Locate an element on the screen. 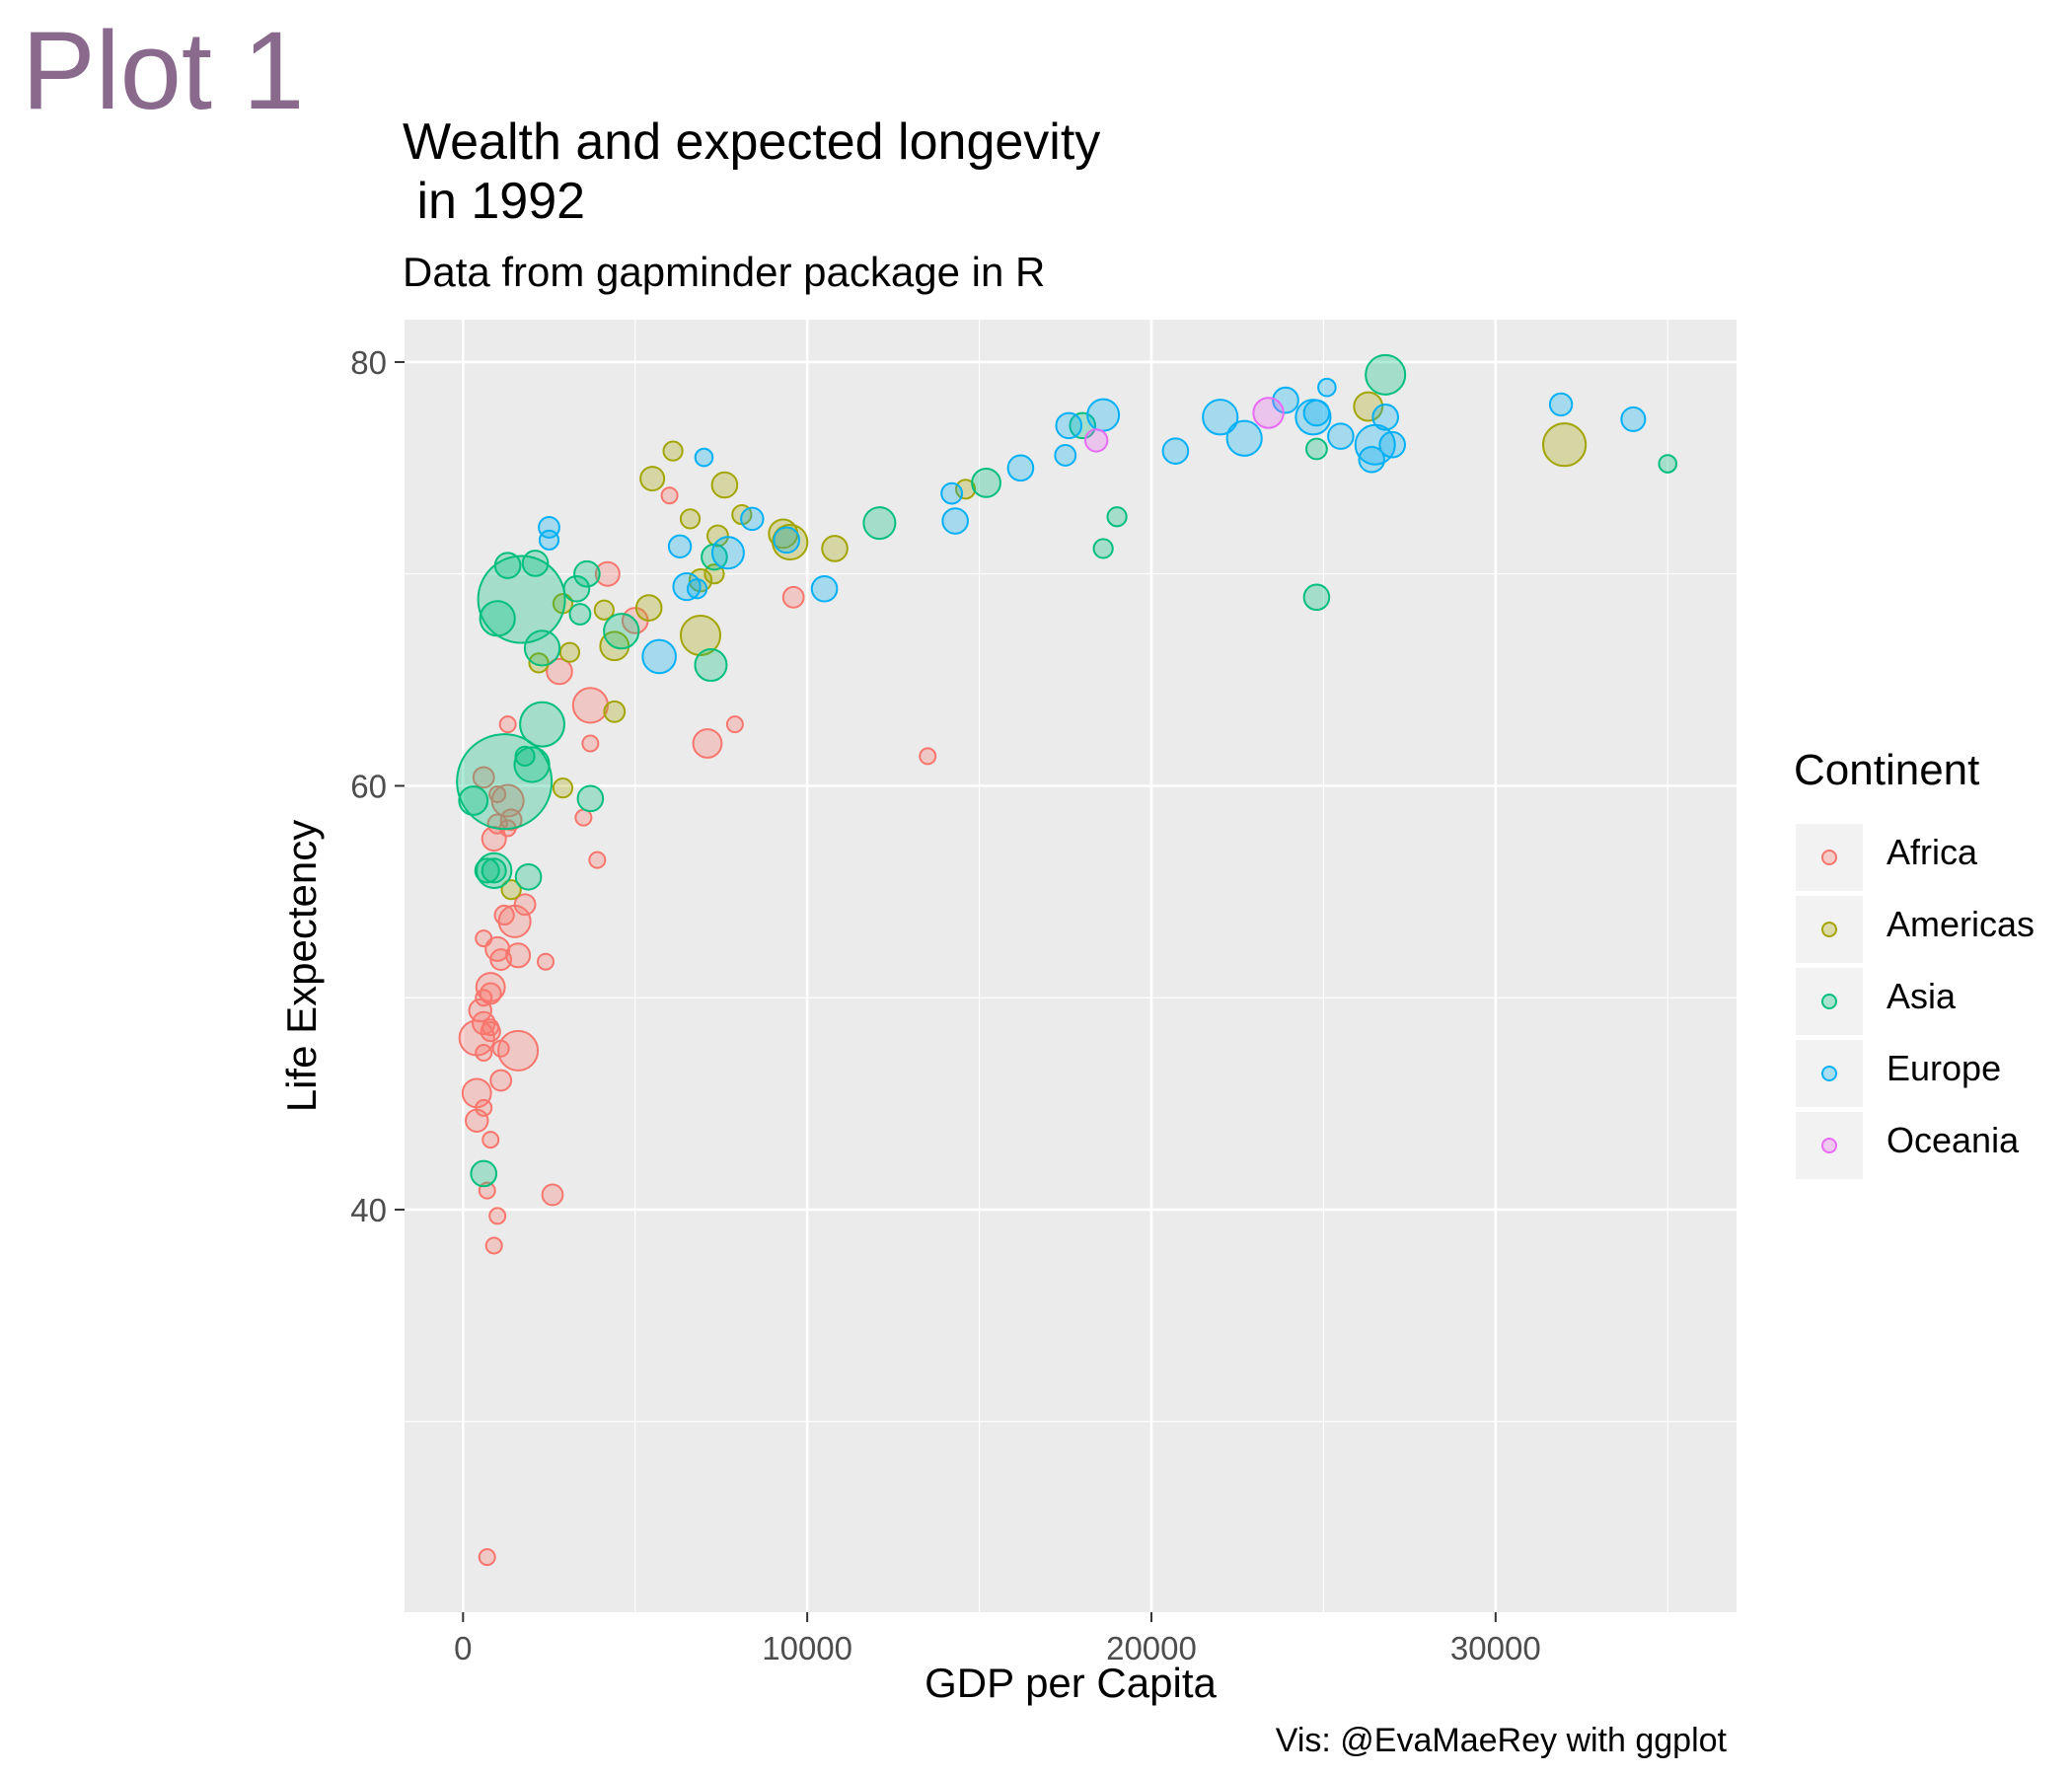  legend-symbol-oceania is located at coordinates (1829, 1145).